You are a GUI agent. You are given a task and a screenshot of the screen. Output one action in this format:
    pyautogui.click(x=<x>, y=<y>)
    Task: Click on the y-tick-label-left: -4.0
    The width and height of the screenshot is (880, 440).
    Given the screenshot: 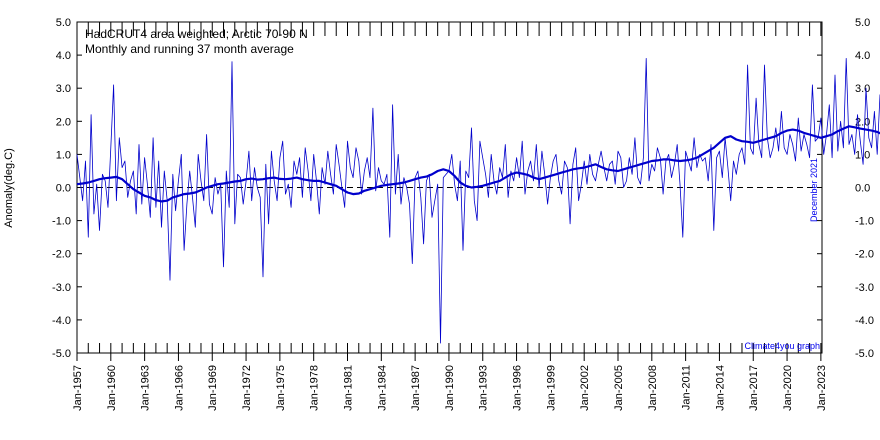 What is the action you would take?
    pyautogui.click(x=61, y=321)
    